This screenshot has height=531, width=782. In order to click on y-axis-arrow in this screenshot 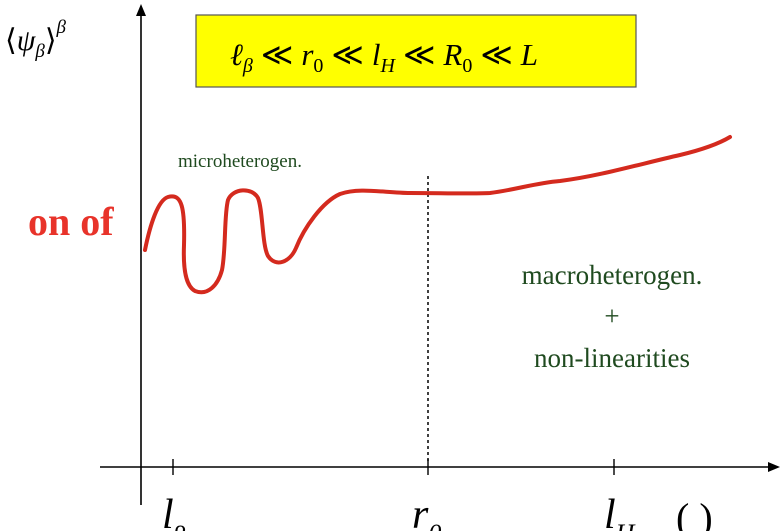, I will do `click(141, 10)`.